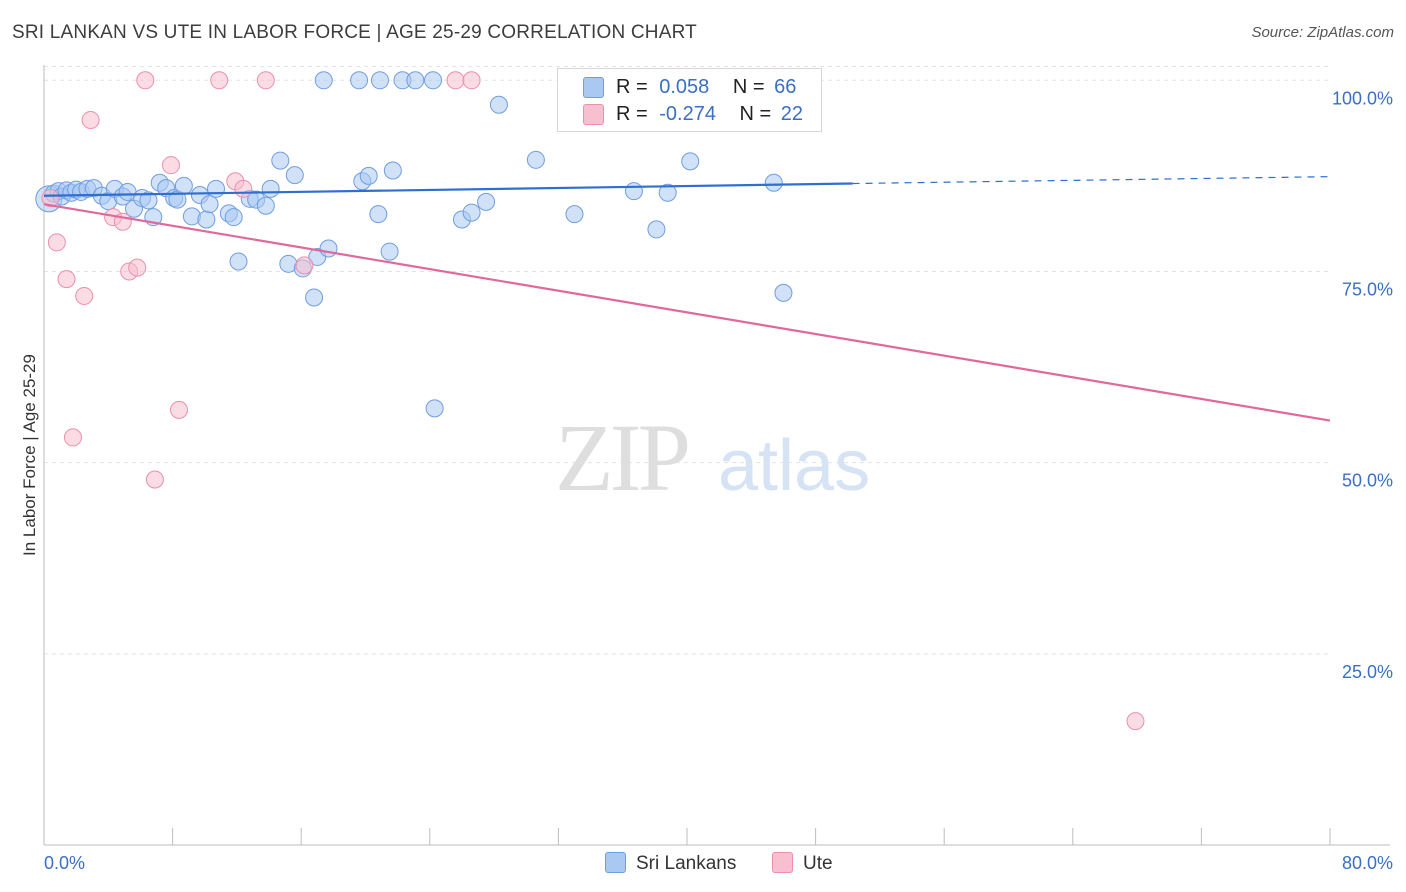 The height and width of the screenshot is (892, 1406). Describe the element at coordinates (802, 863) in the screenshot. I see `legend-item-ute: Ute` at that location.